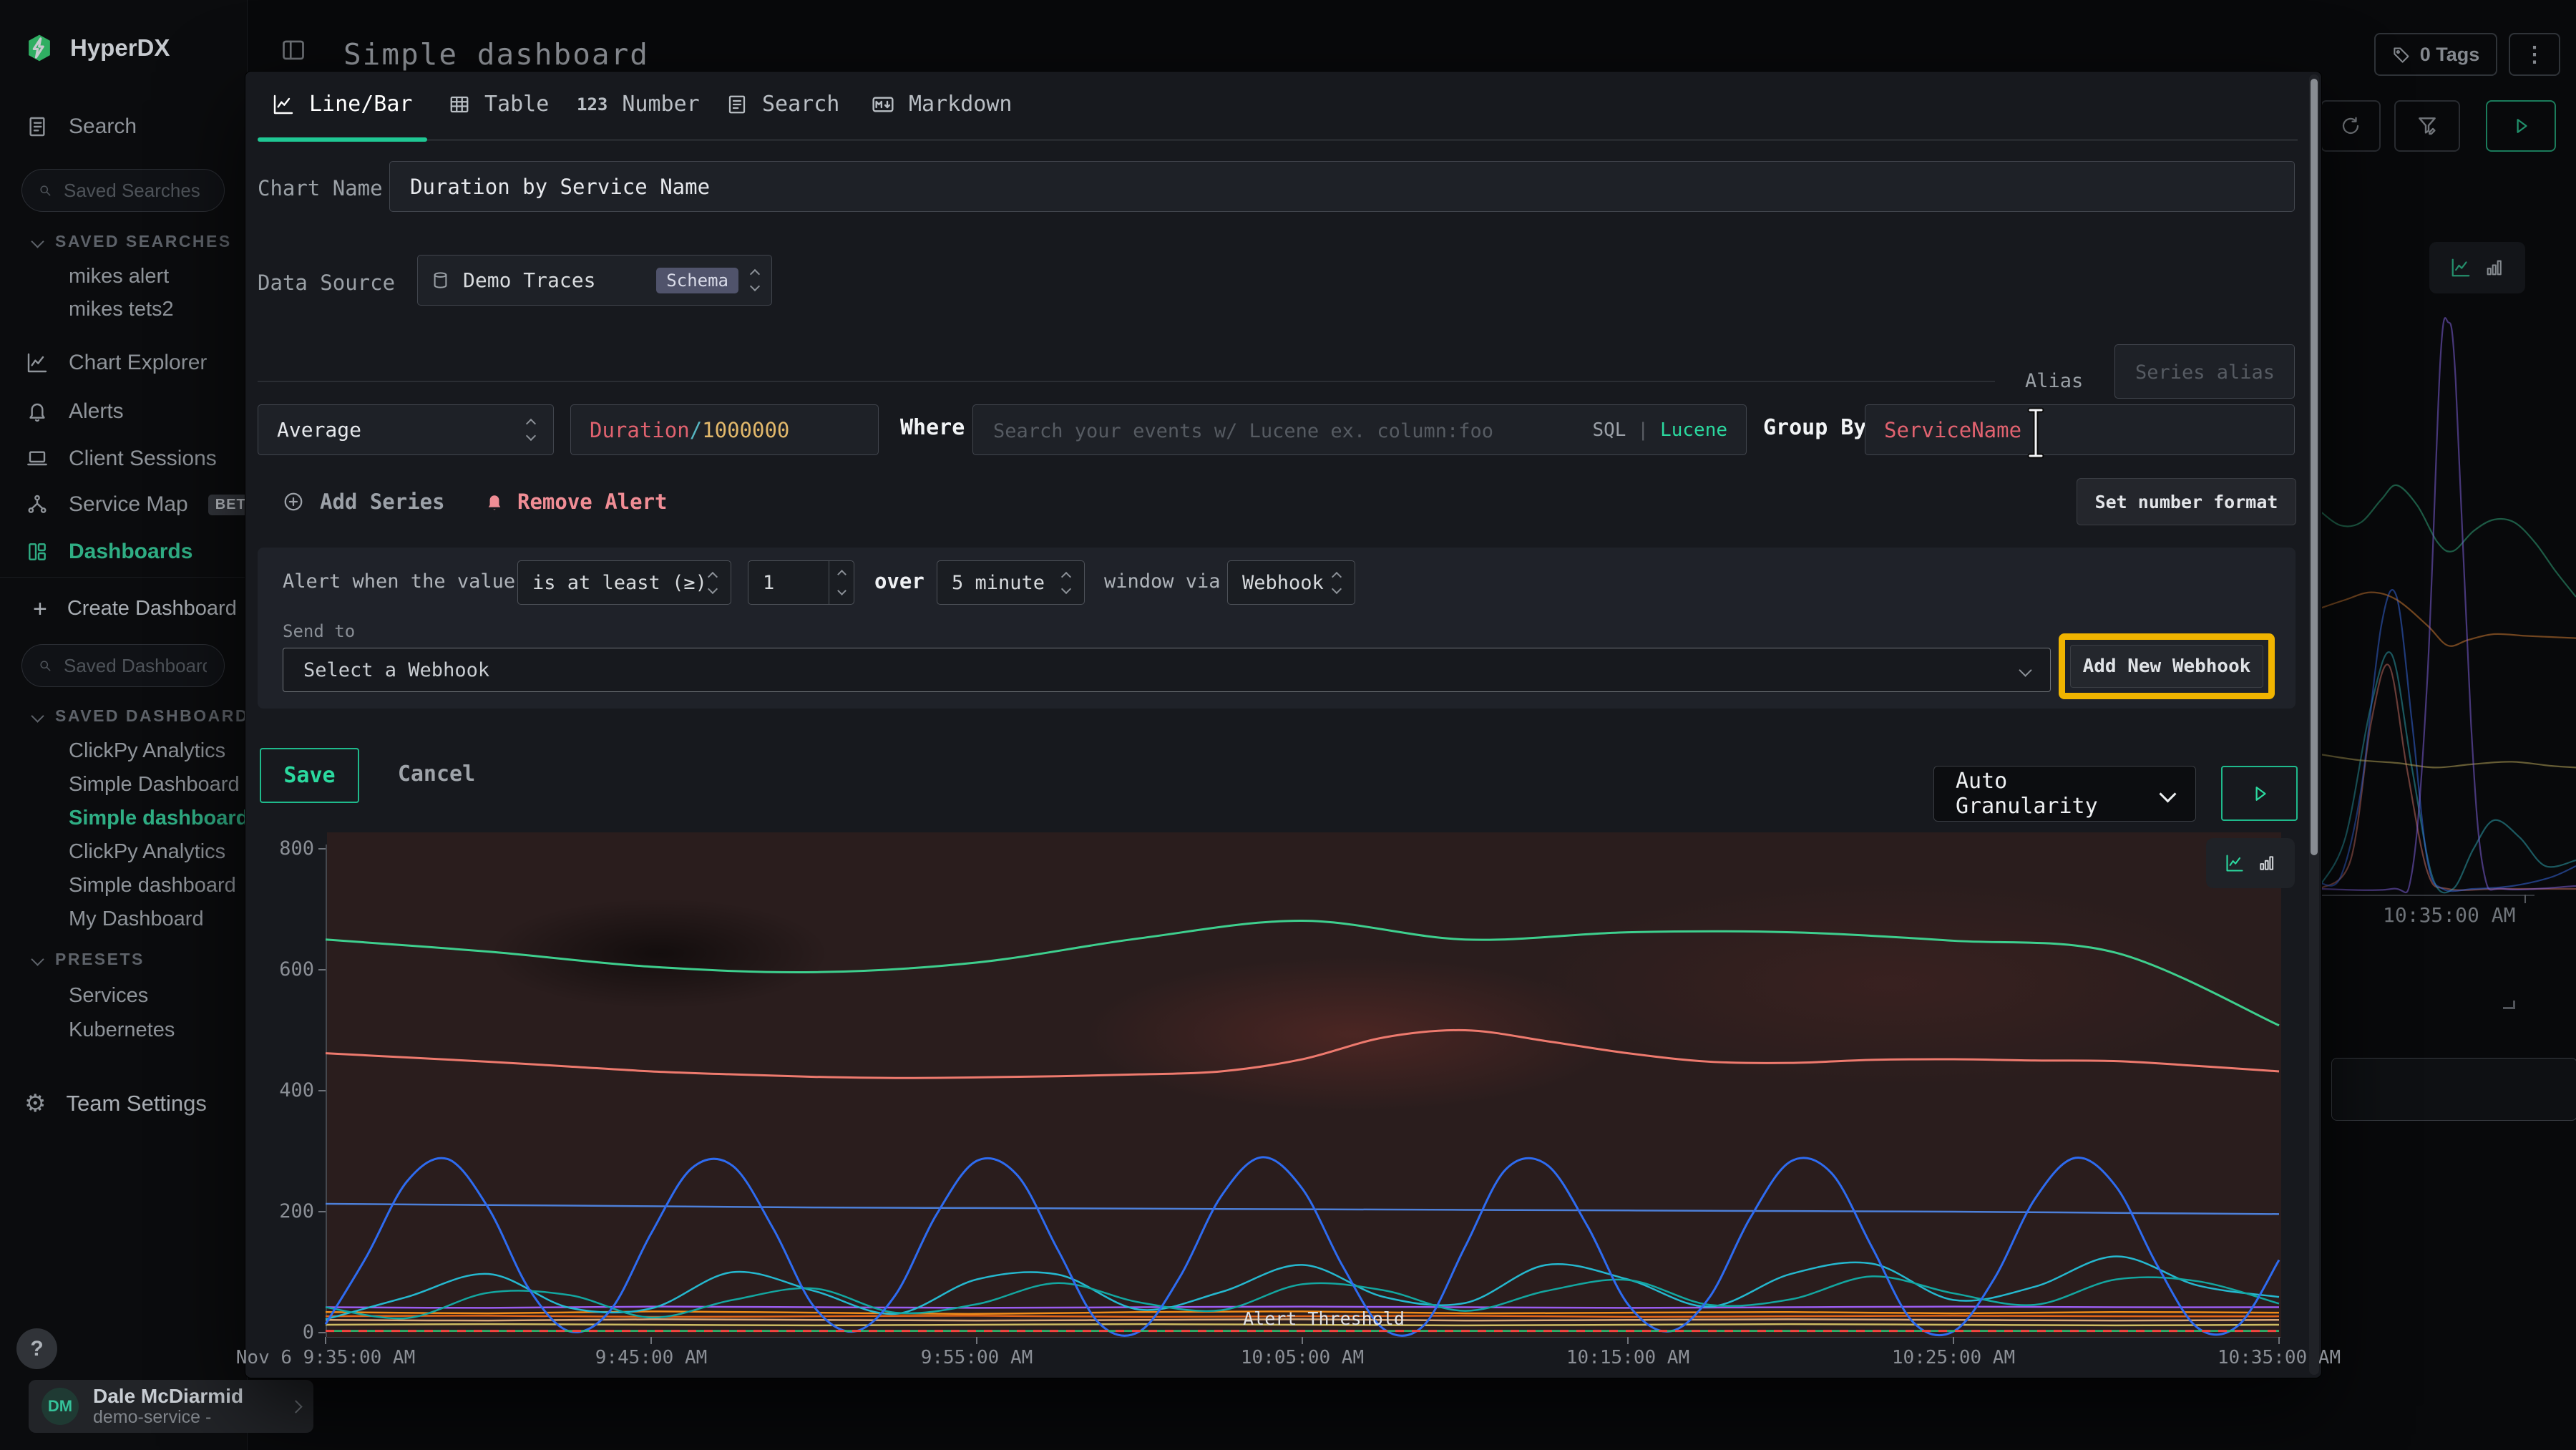  I want to click on y-tick-label: 600, so click(296, 969).